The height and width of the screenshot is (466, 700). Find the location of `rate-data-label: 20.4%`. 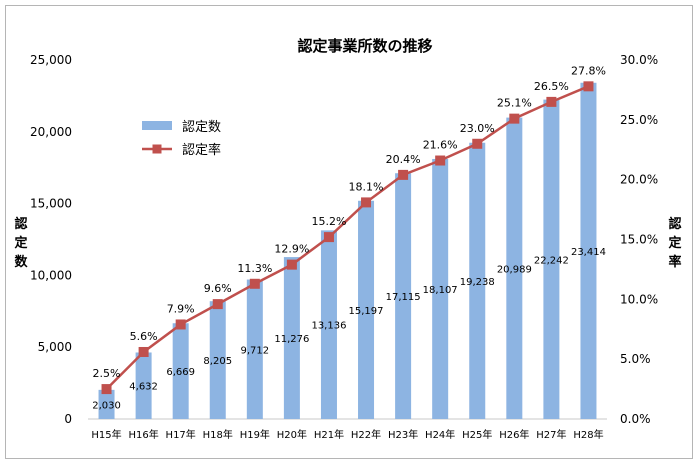

rate-data-label: 20.4% is located at coordinates (403, 159).